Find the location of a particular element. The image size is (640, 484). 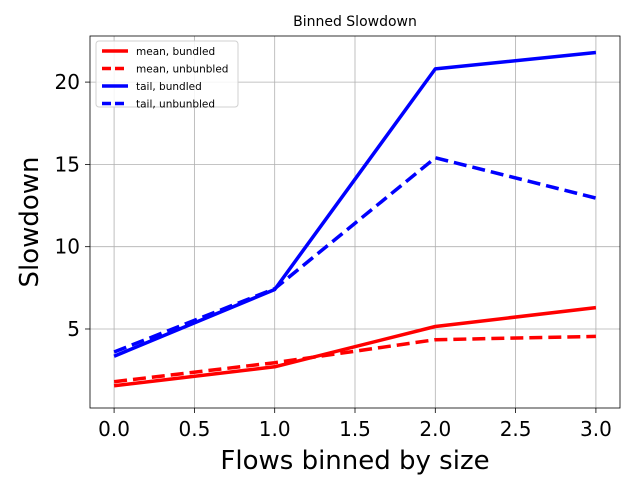

x-tick-label: 2.5 is located at coordinates (516, 429).